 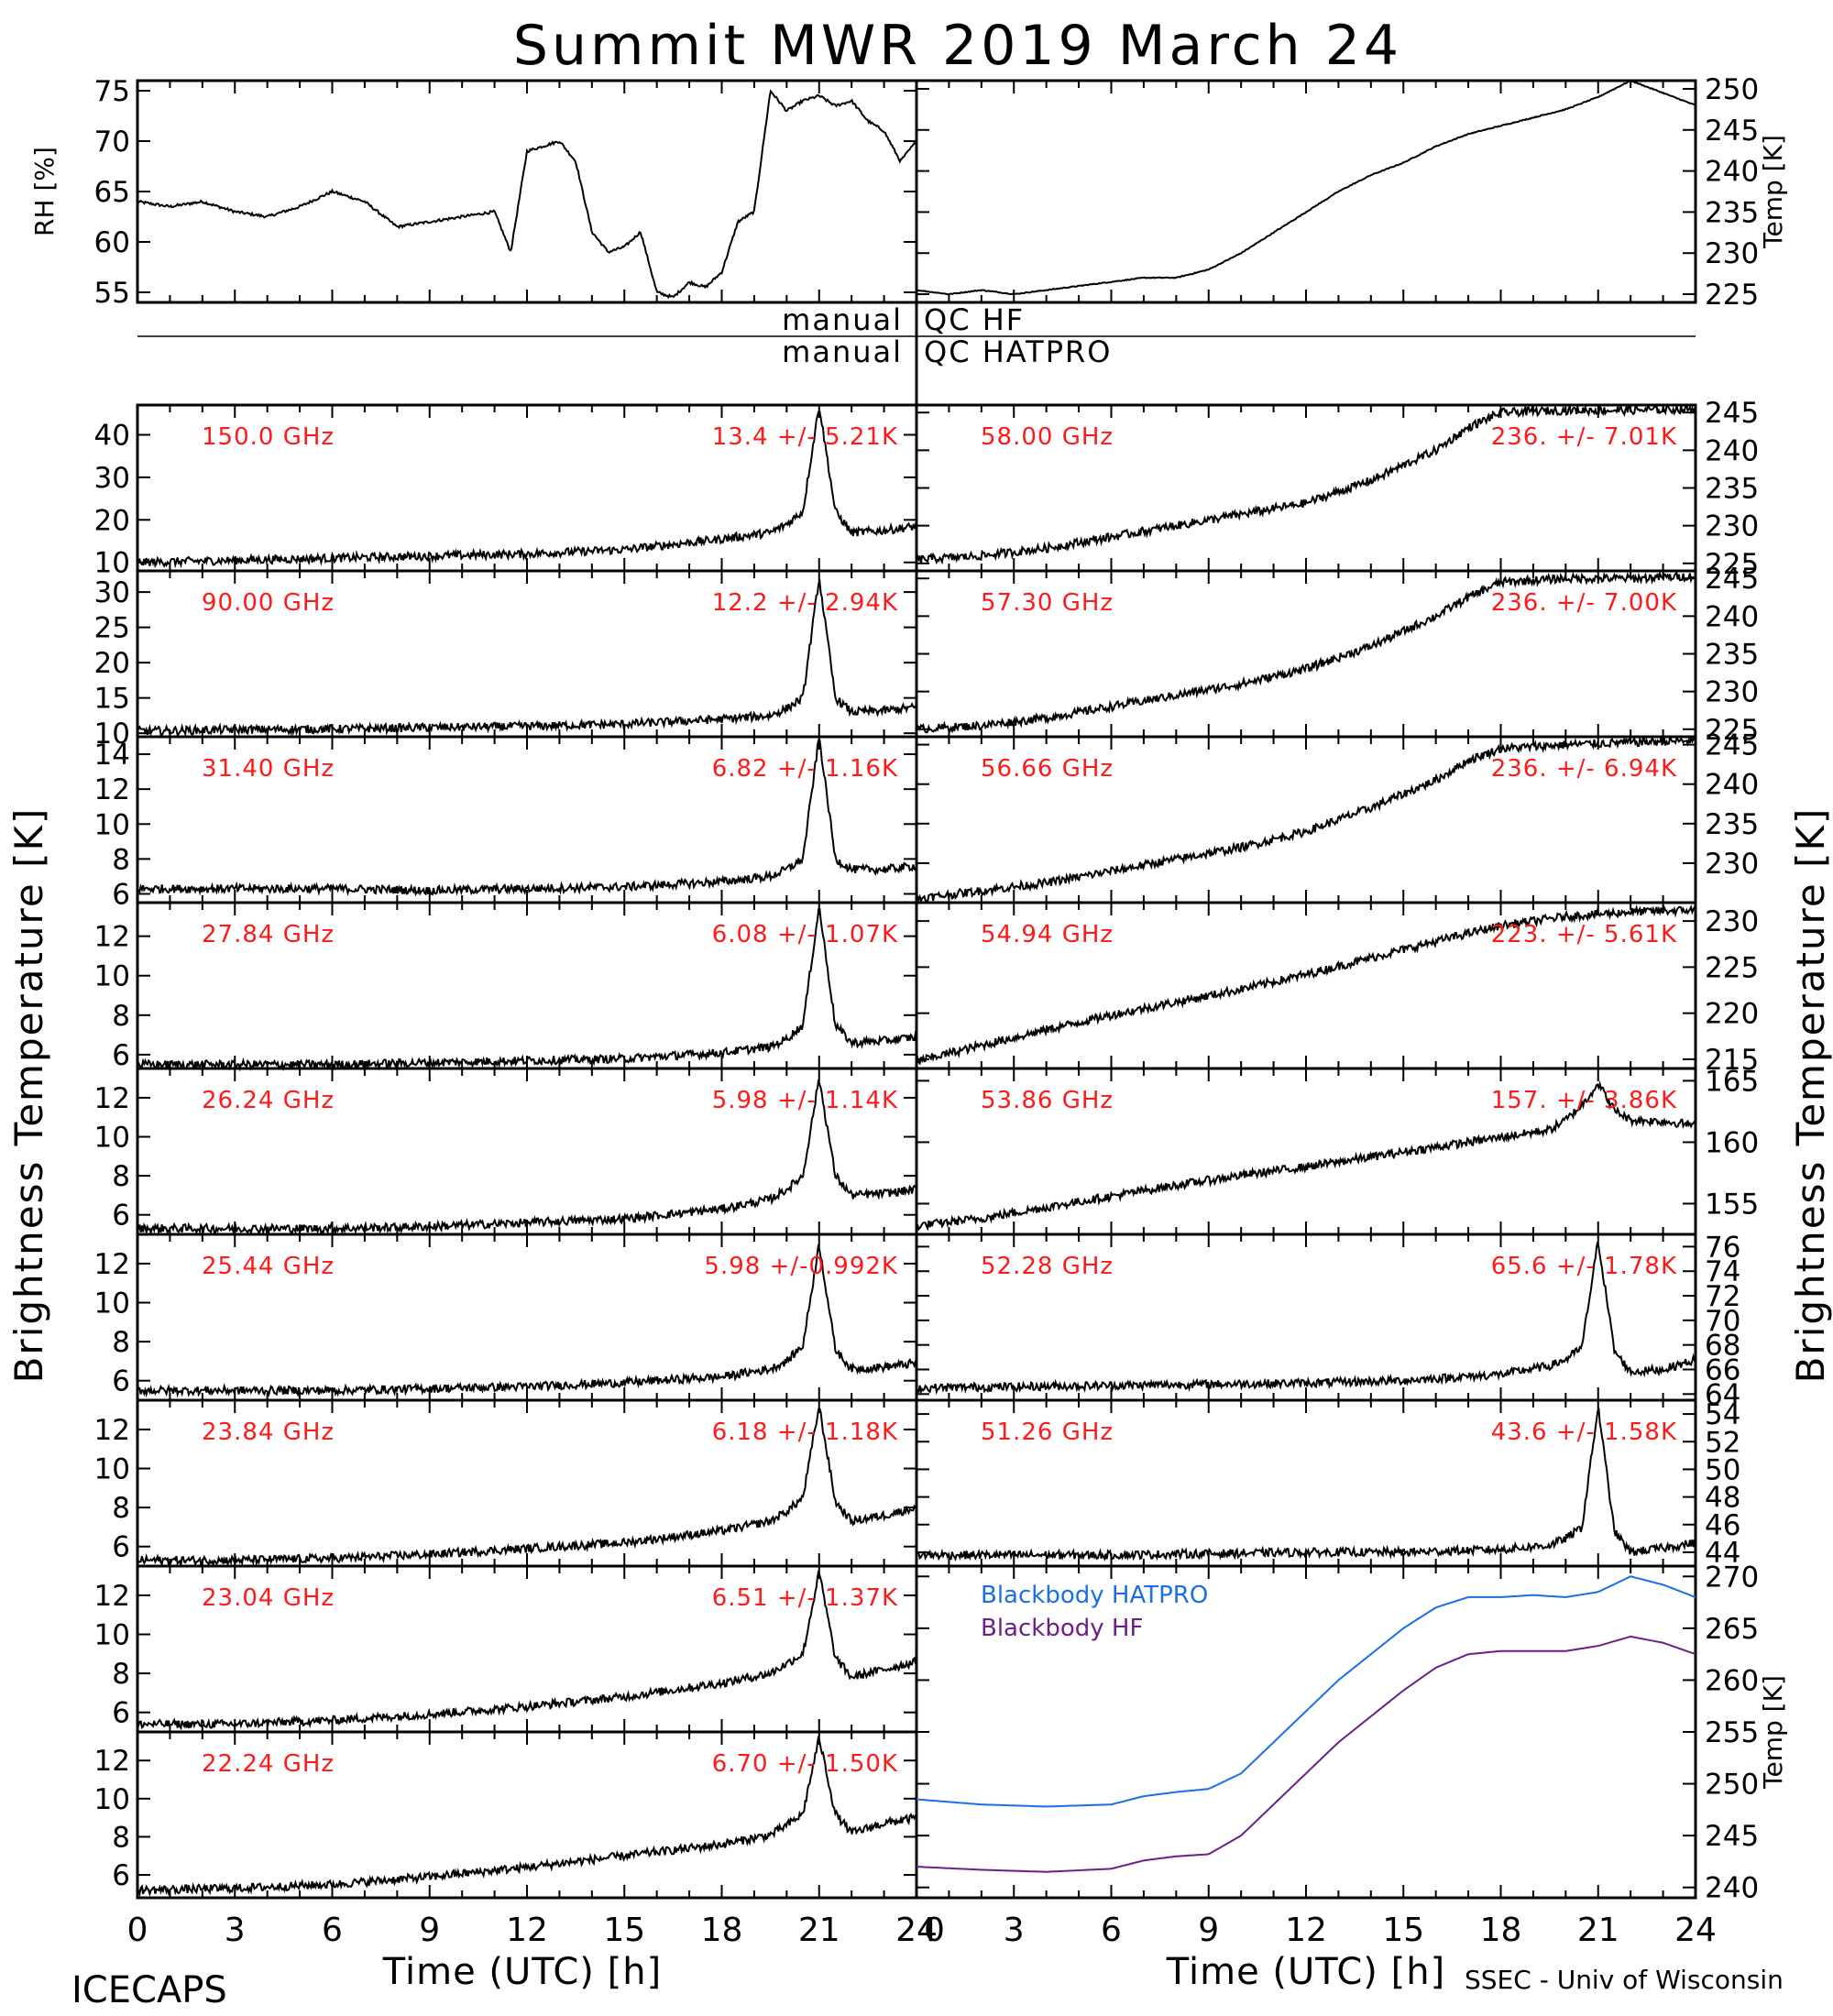 I want to click on y-tick-label: 155, so click(x=1732, y=1204).